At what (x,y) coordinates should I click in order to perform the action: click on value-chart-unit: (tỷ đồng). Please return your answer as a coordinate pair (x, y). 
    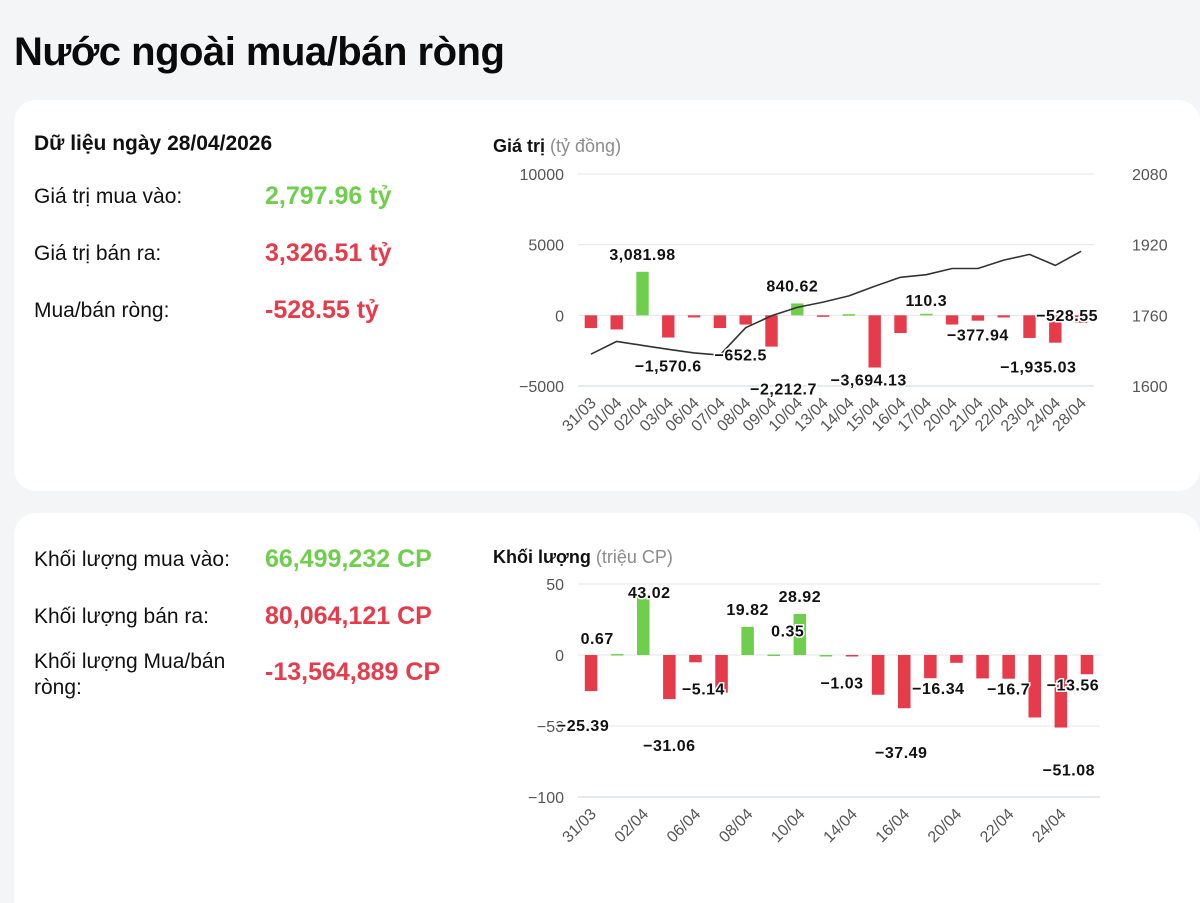
    Looking at the image, I should click on (586, 146).